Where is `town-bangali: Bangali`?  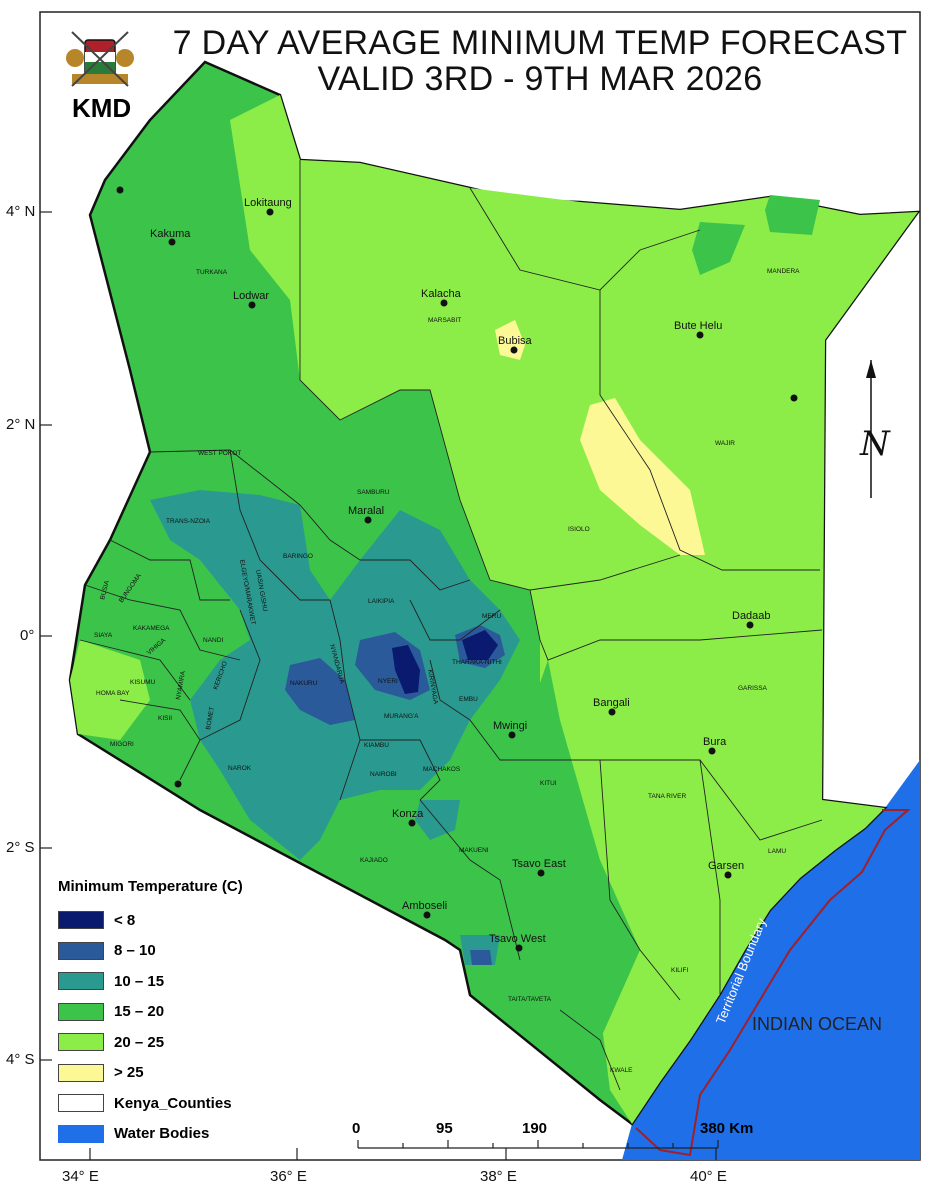 town-bangali: Bangali is located at coordinates (611, 703).